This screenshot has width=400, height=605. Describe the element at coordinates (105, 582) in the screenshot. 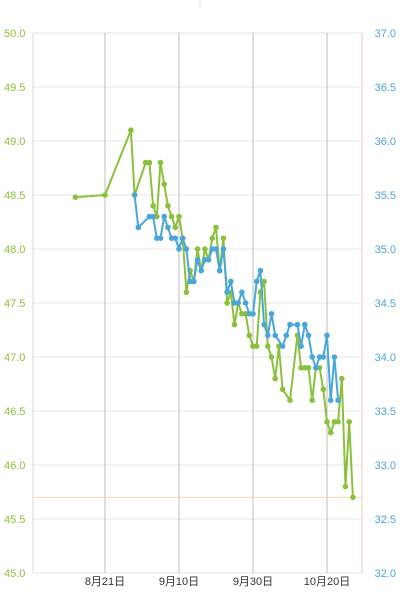

I see `x-axis-date-label: 8月21日` at that location.